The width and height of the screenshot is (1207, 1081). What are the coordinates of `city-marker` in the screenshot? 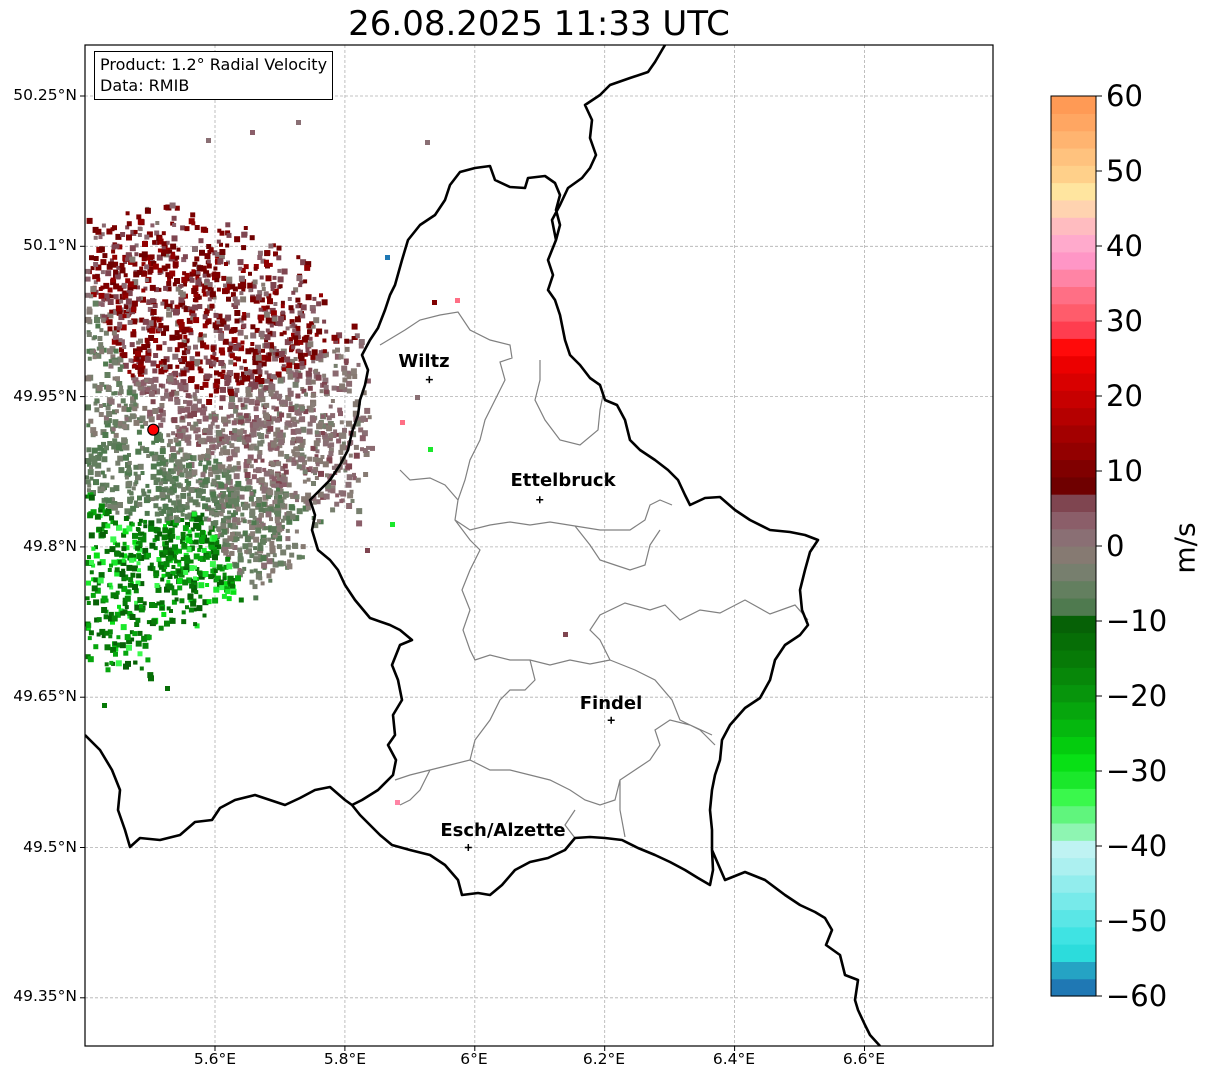 It's located at (540, 500).